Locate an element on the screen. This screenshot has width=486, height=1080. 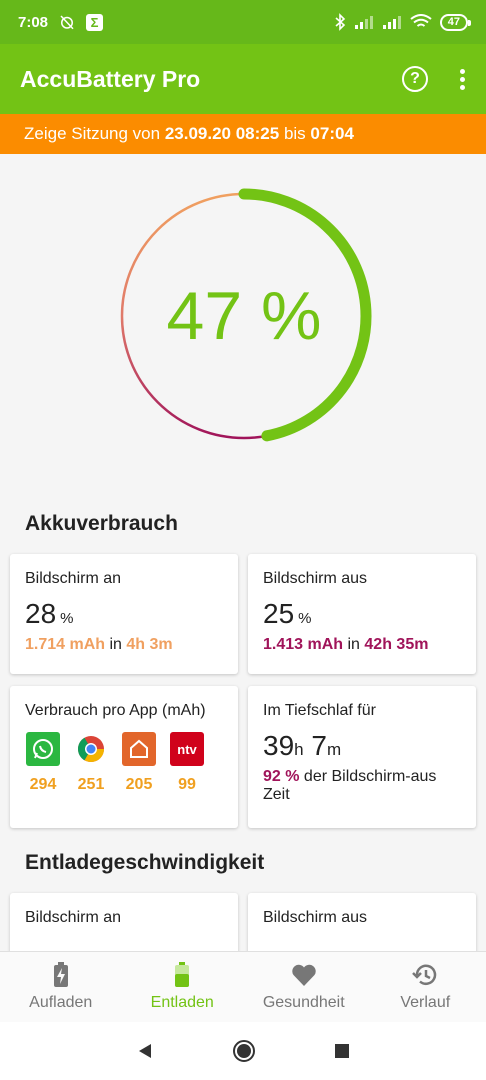
system-navigation-bar is located at coordinates (243, 1051).